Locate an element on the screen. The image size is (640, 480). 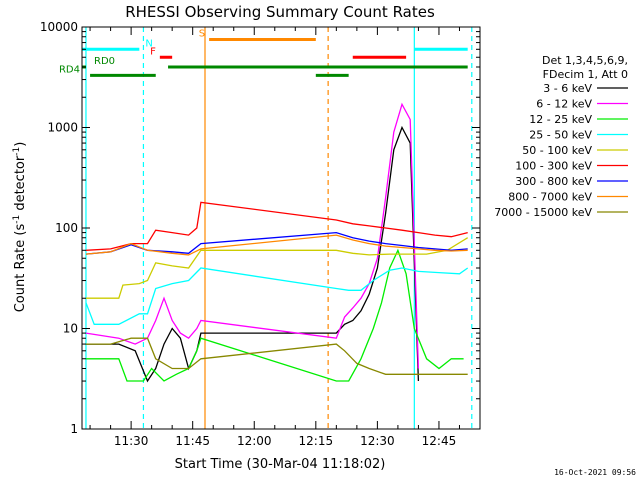
flag-label-rd0: RD0 is located at coordinates (104, 61).